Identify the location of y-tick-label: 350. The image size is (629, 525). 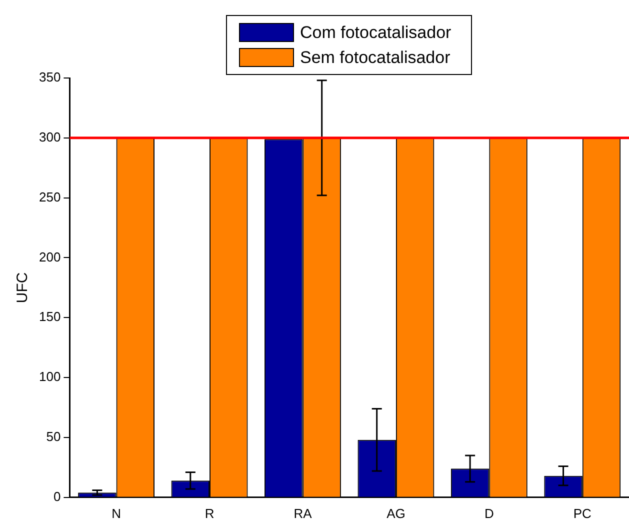
(49, 77).